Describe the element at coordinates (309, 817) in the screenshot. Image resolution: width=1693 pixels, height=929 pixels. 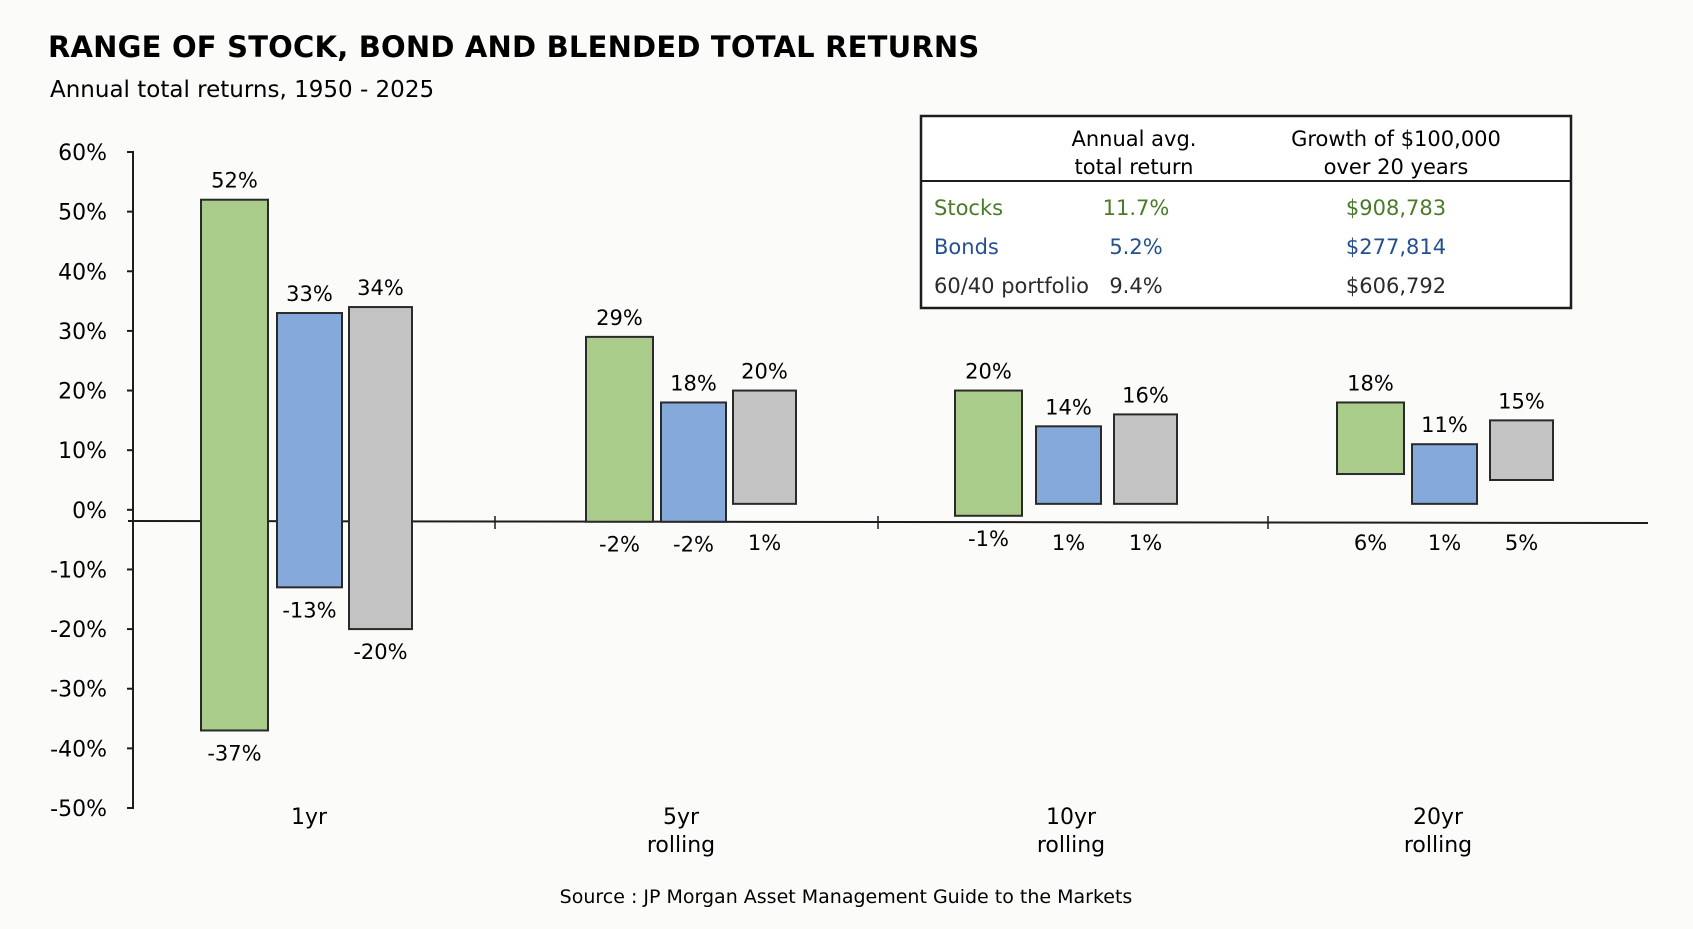
I see `category-label: 1yr` at that location.